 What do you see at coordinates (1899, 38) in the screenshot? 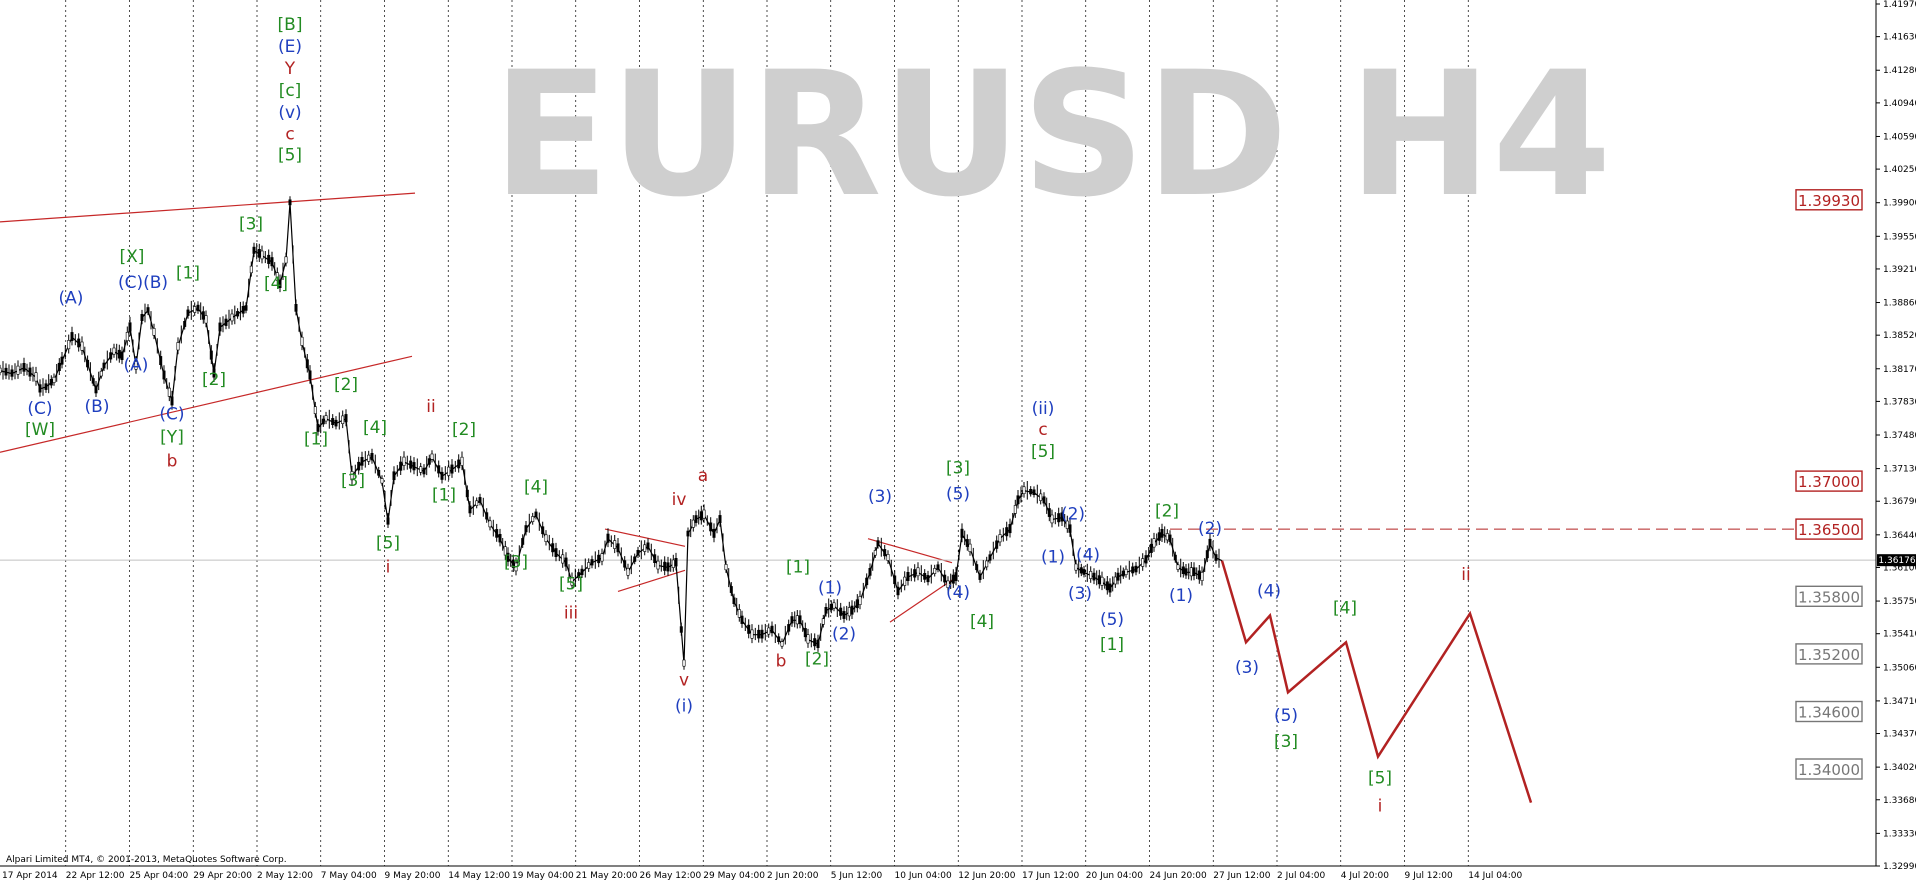
I see `price-tick-label: 1.41630` at bounding box center [1899, 38].